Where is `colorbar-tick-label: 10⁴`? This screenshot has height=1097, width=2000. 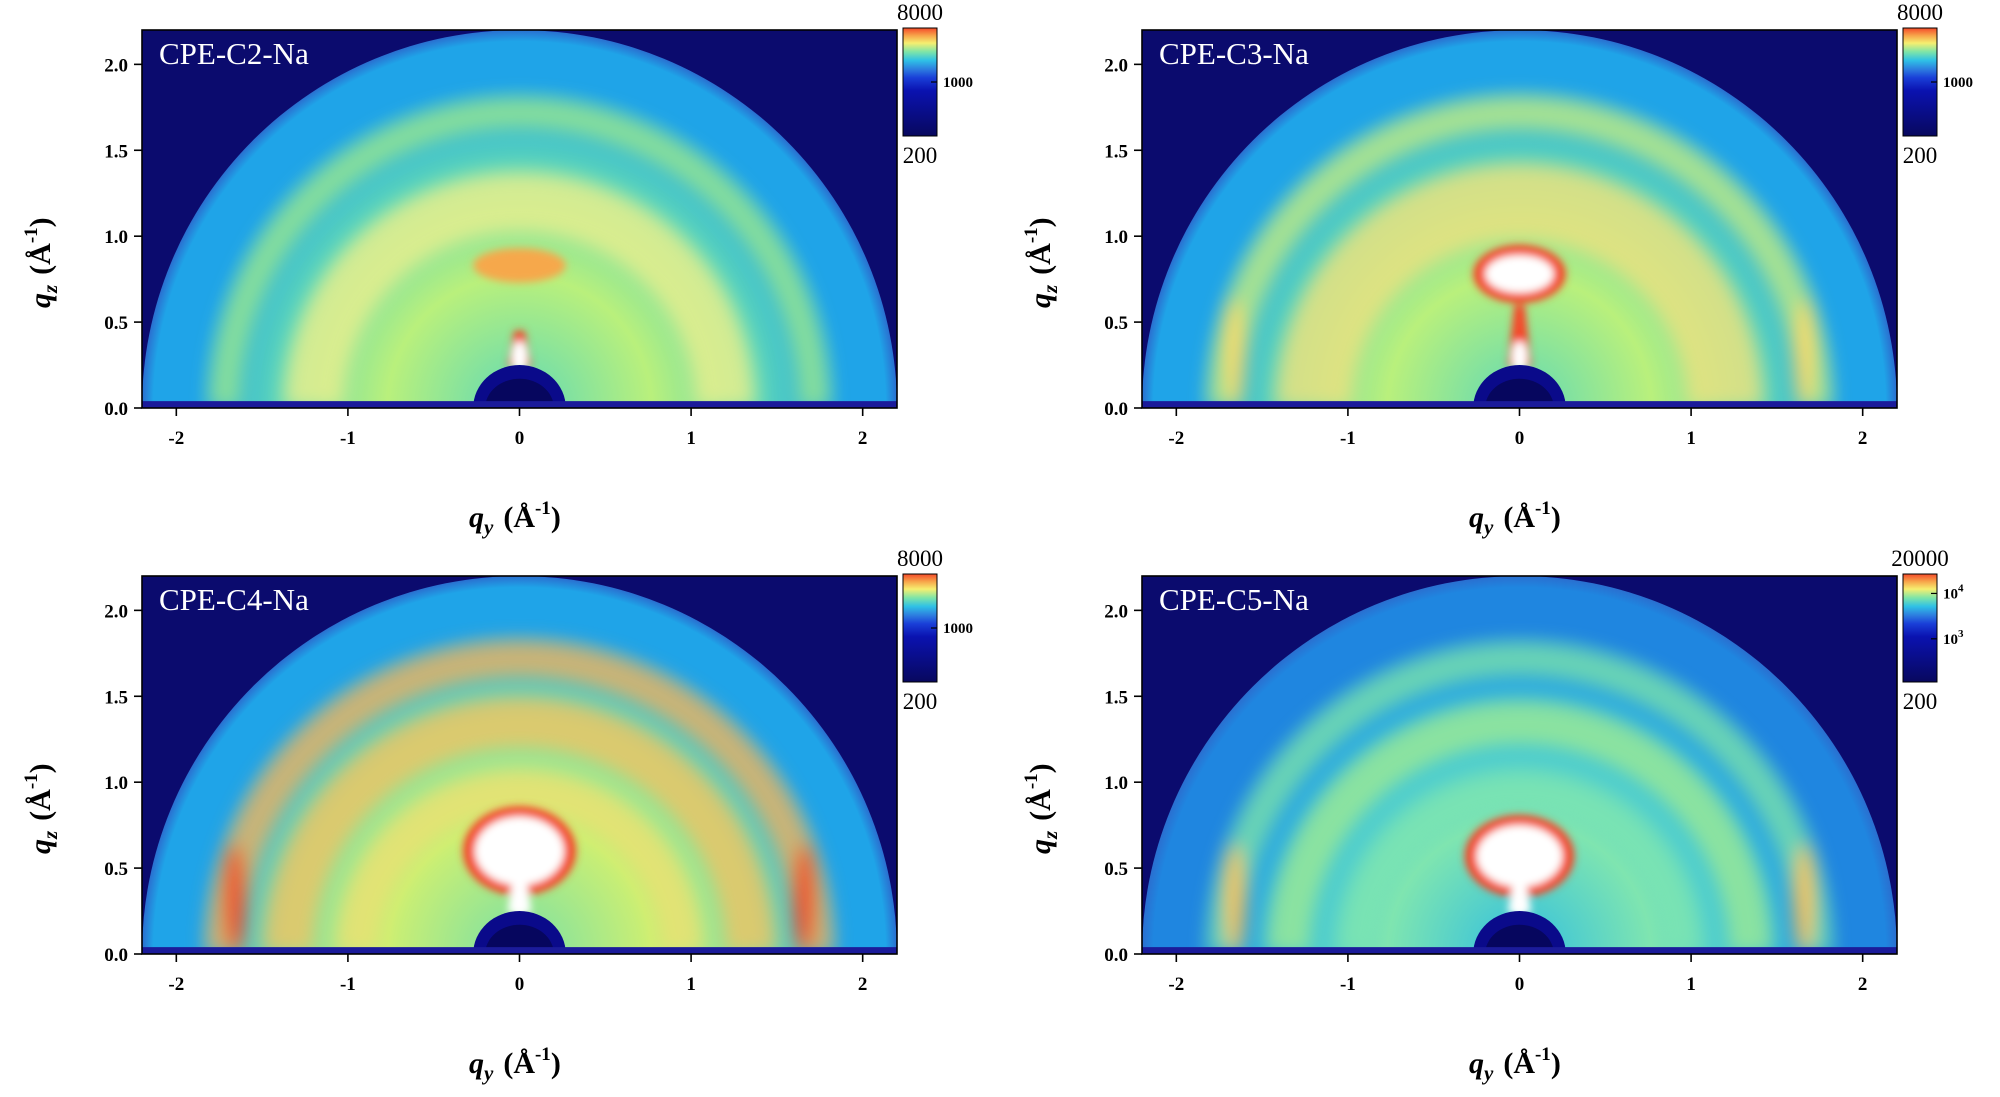 colorbar-tick-label: 10⁴ is located at coordinates (1953, 592).